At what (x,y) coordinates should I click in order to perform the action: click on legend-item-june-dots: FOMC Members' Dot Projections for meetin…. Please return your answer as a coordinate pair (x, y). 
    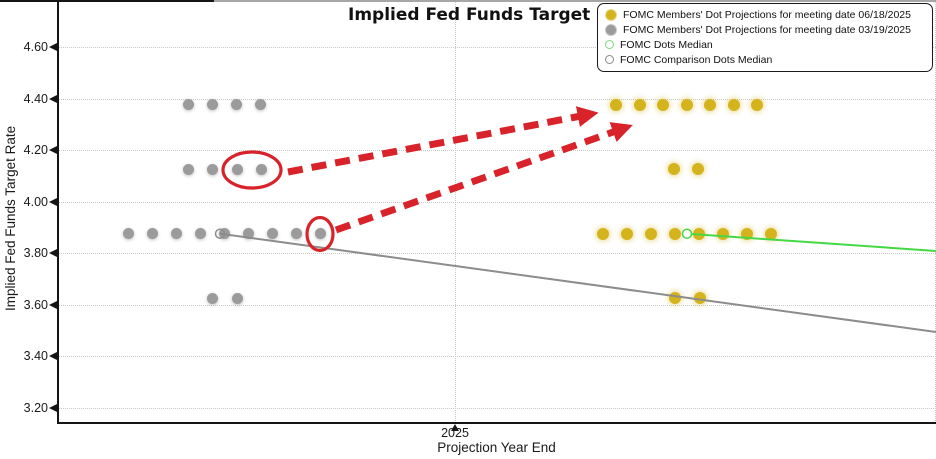
    Looking at the image, I should click on (765, 15).